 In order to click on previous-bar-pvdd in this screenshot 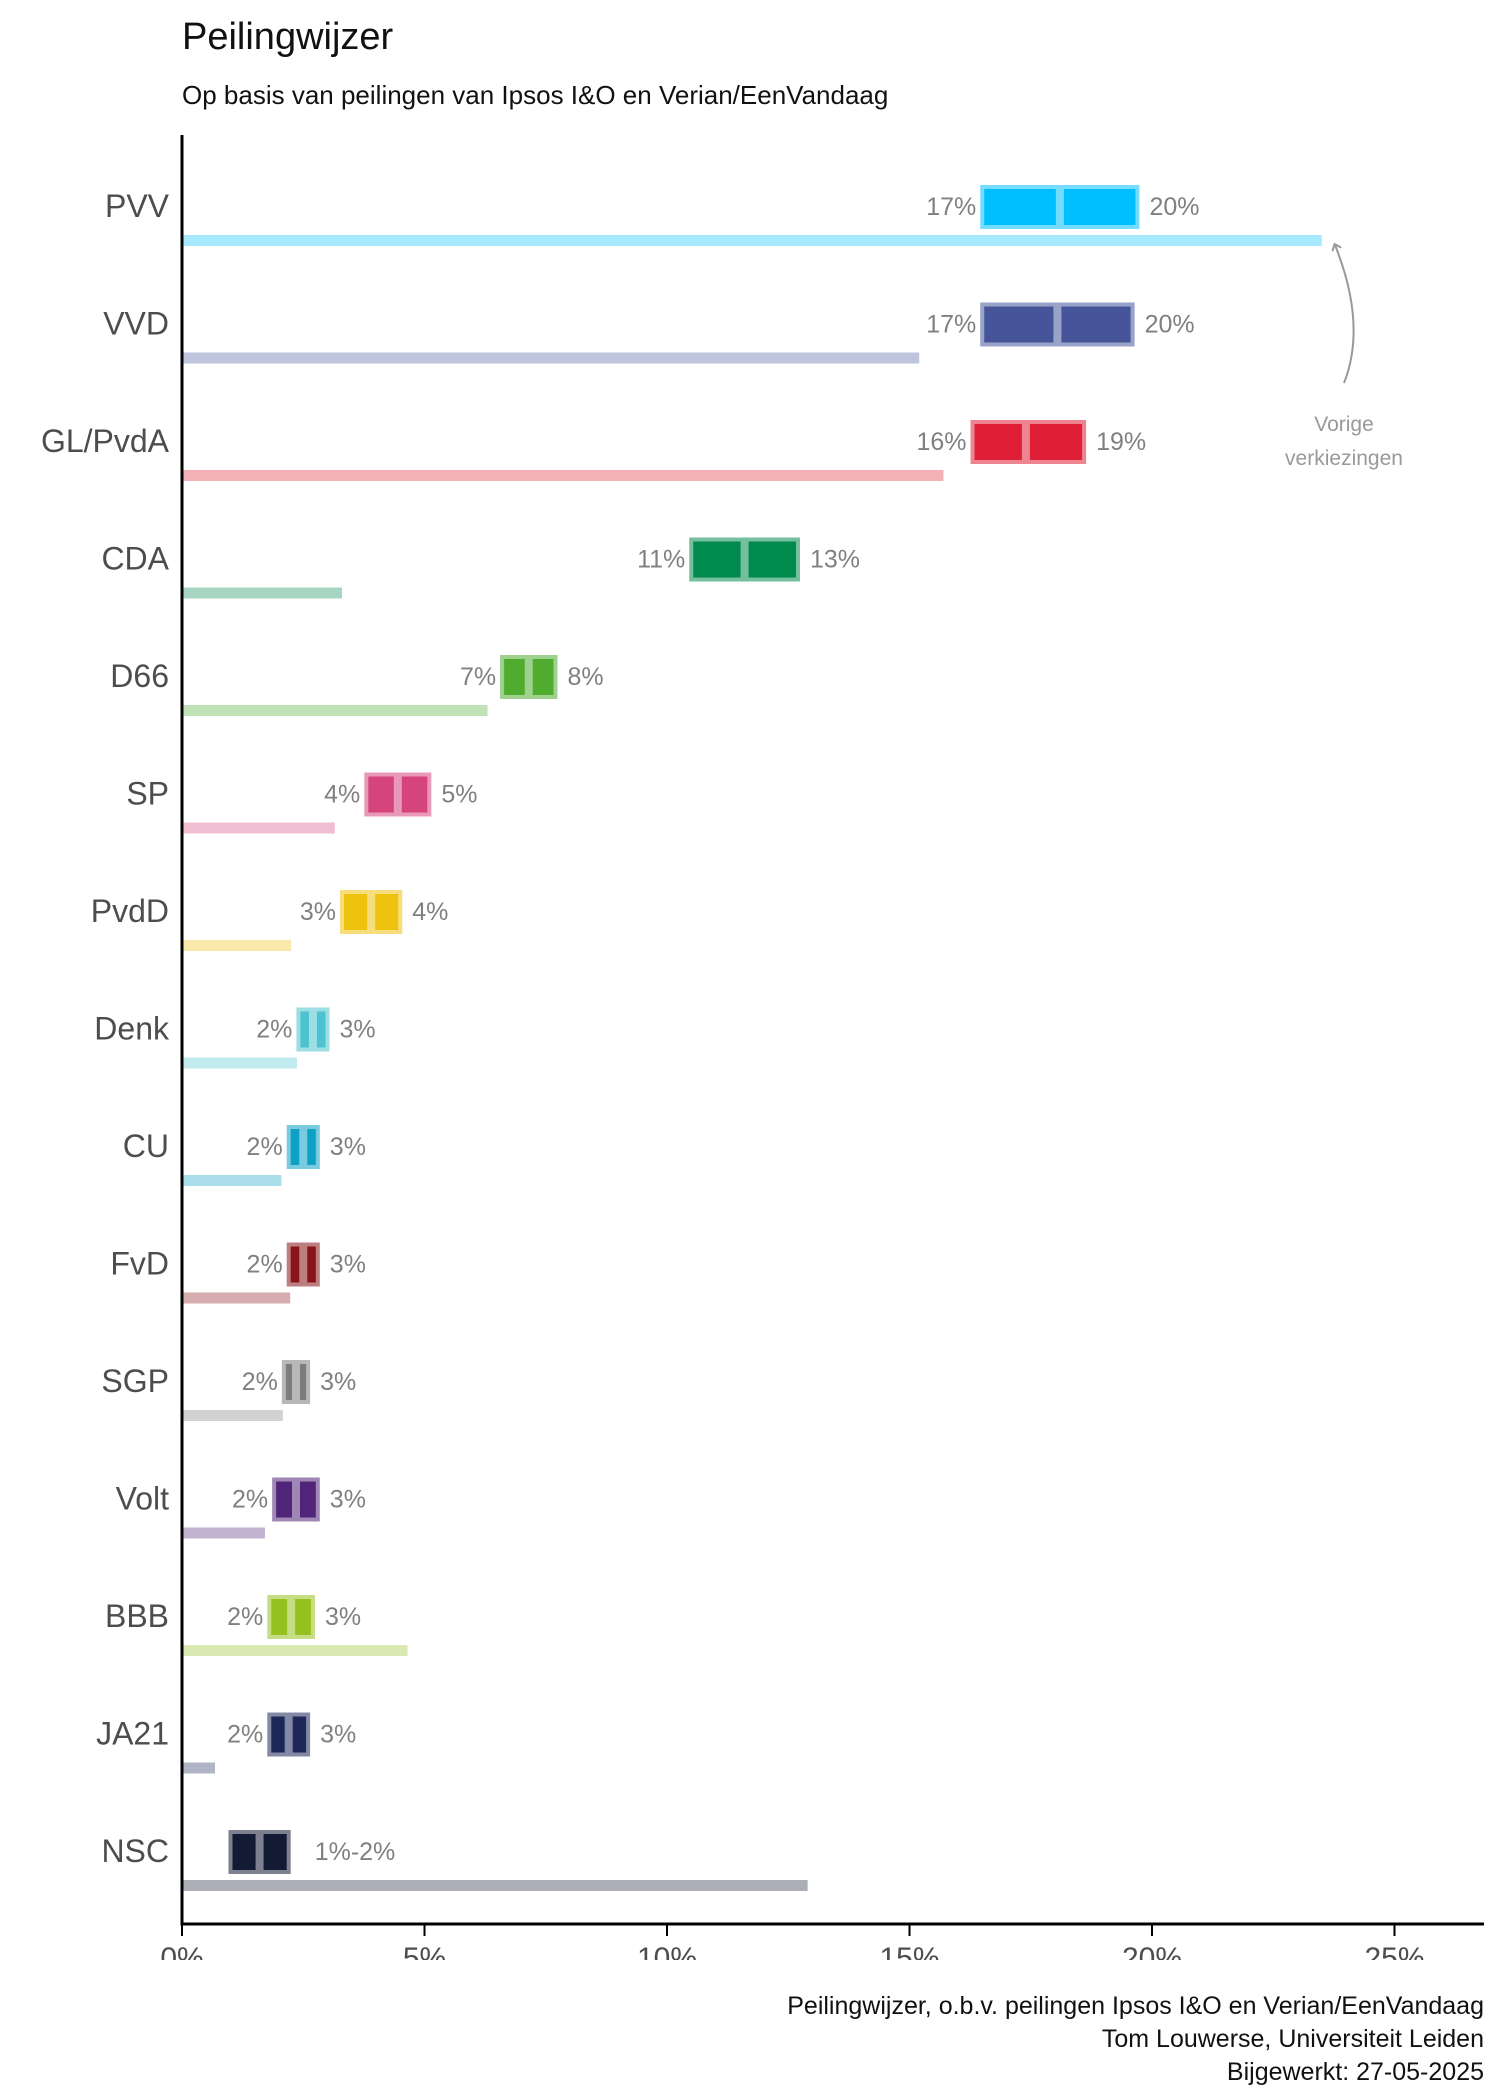, I will do `click(237, 945)`.